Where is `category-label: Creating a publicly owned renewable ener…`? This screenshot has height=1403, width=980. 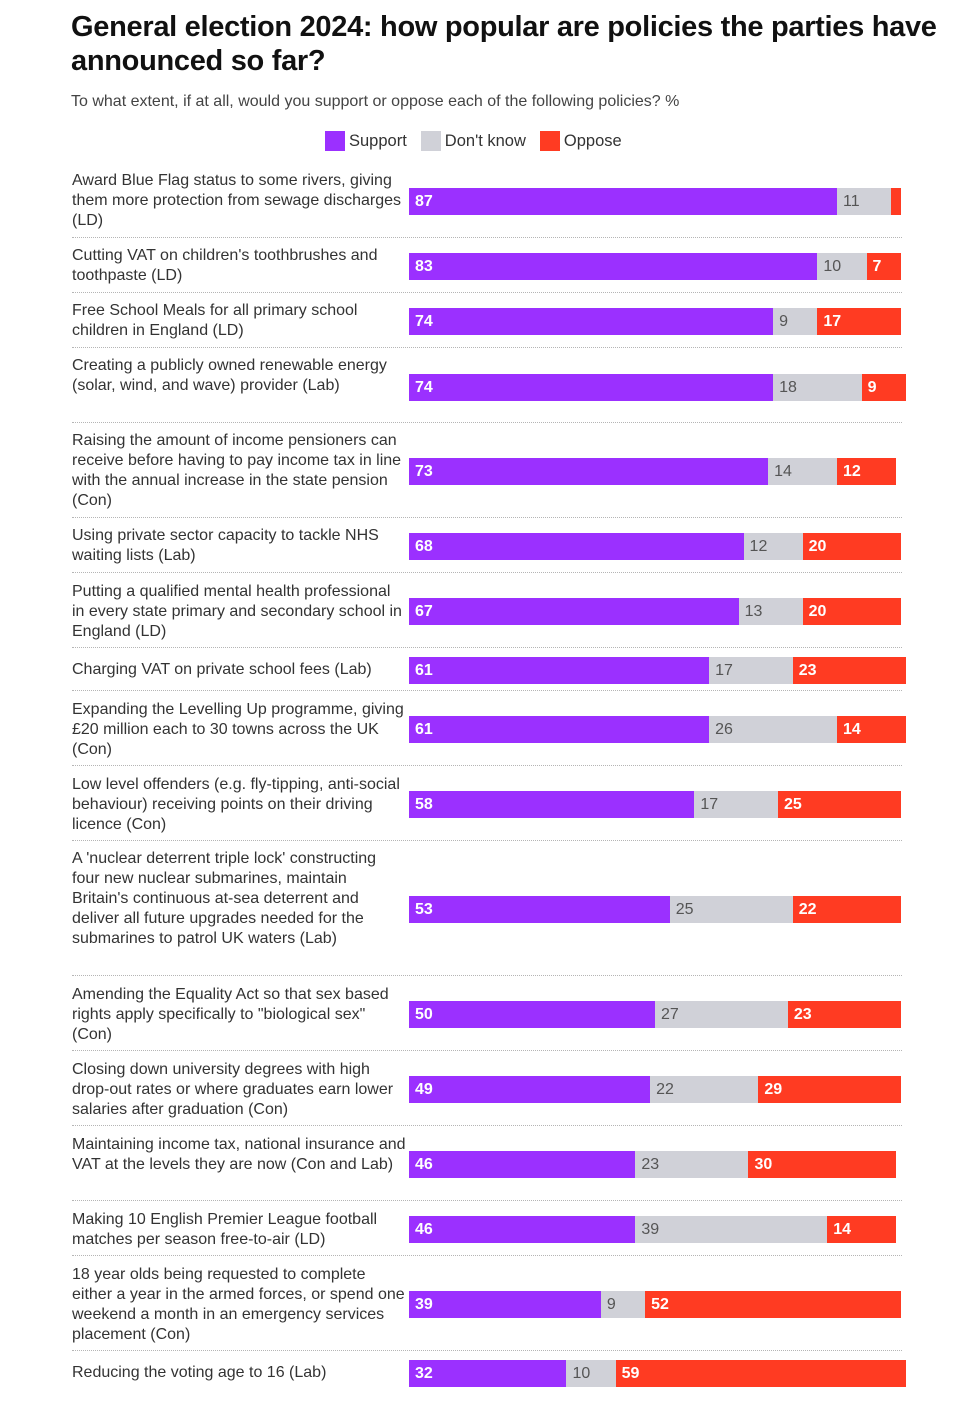
category-label: Creating a publicly owned renewable ener… is located at coordinates (229, 375).